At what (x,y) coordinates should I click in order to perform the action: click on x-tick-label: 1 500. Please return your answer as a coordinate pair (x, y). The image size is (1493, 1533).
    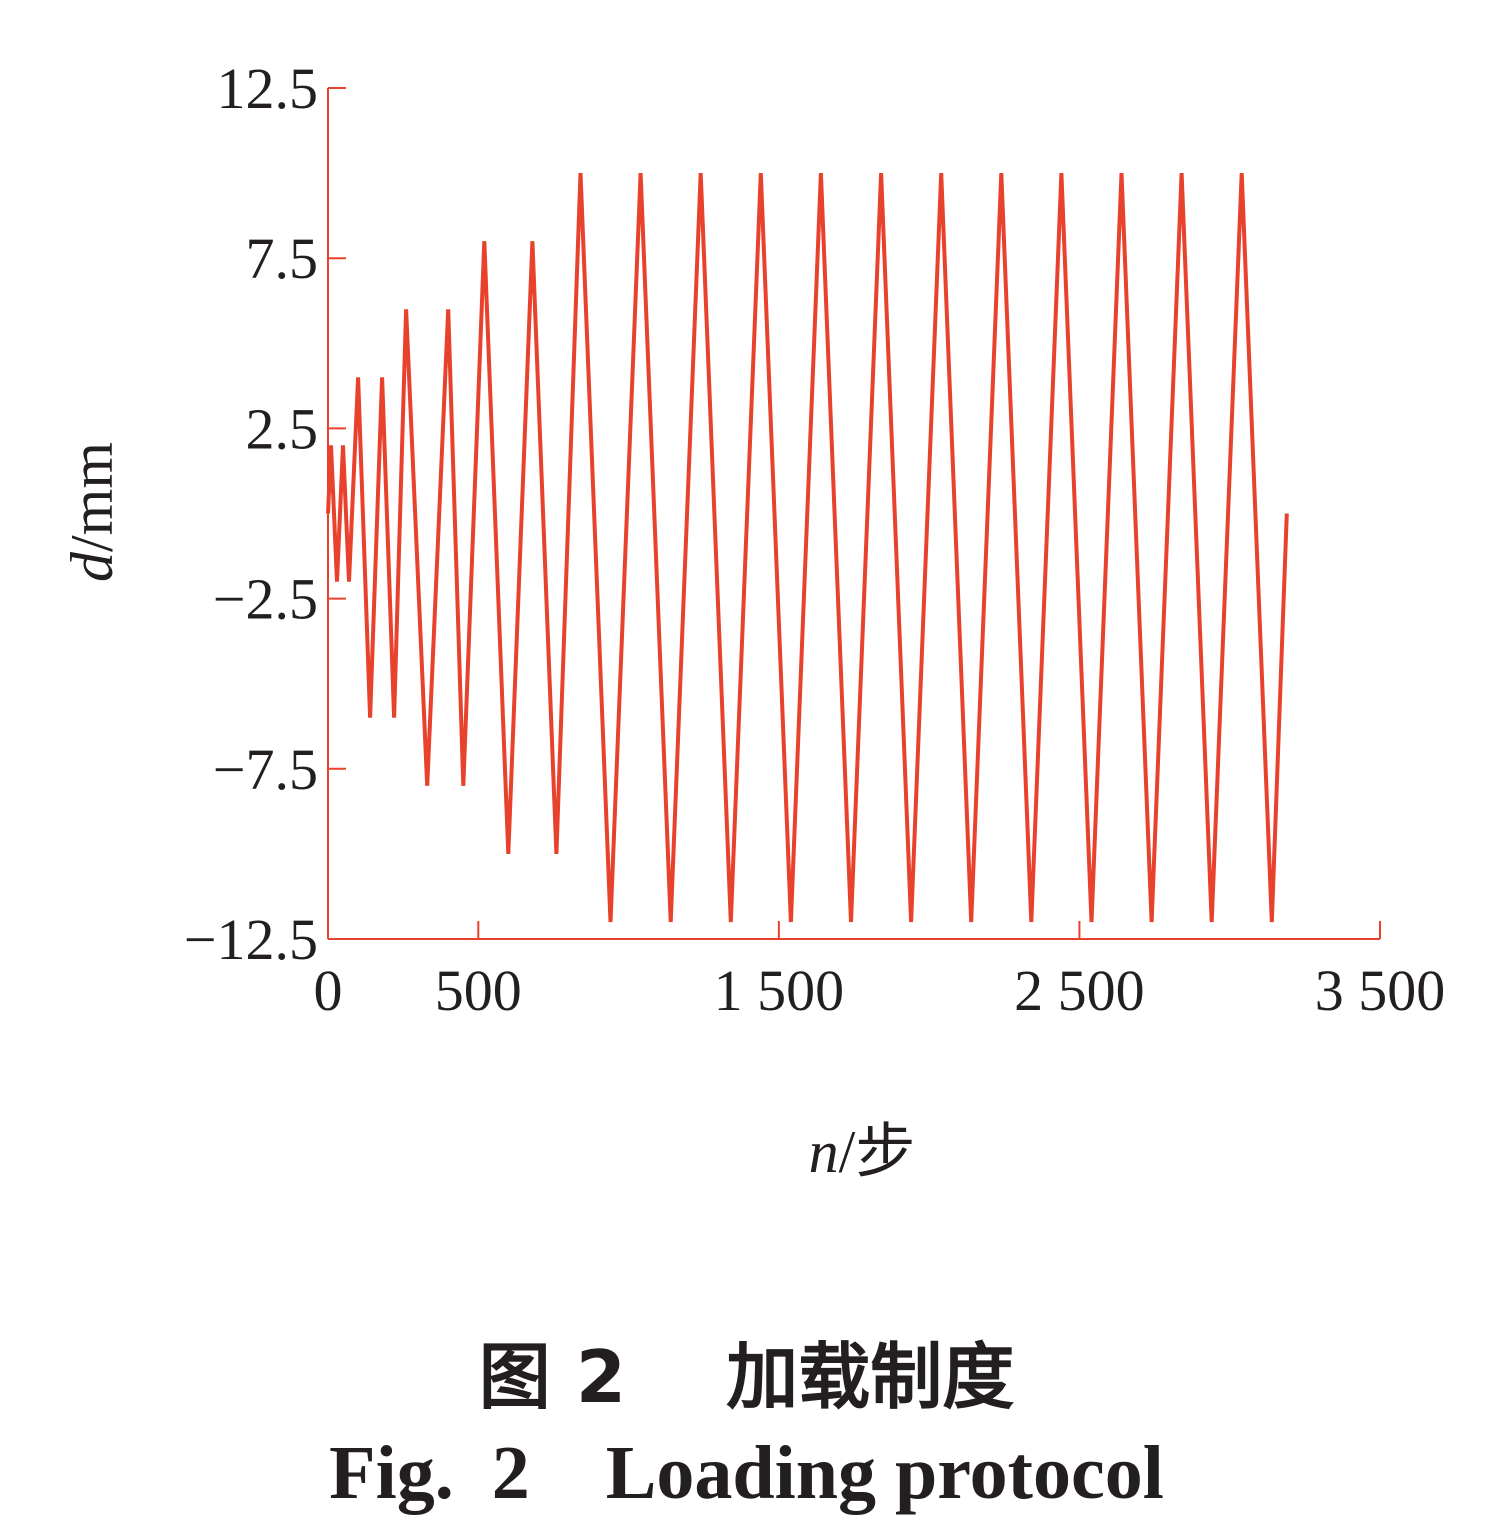
    Looking at the image, I should click on (779, 990).